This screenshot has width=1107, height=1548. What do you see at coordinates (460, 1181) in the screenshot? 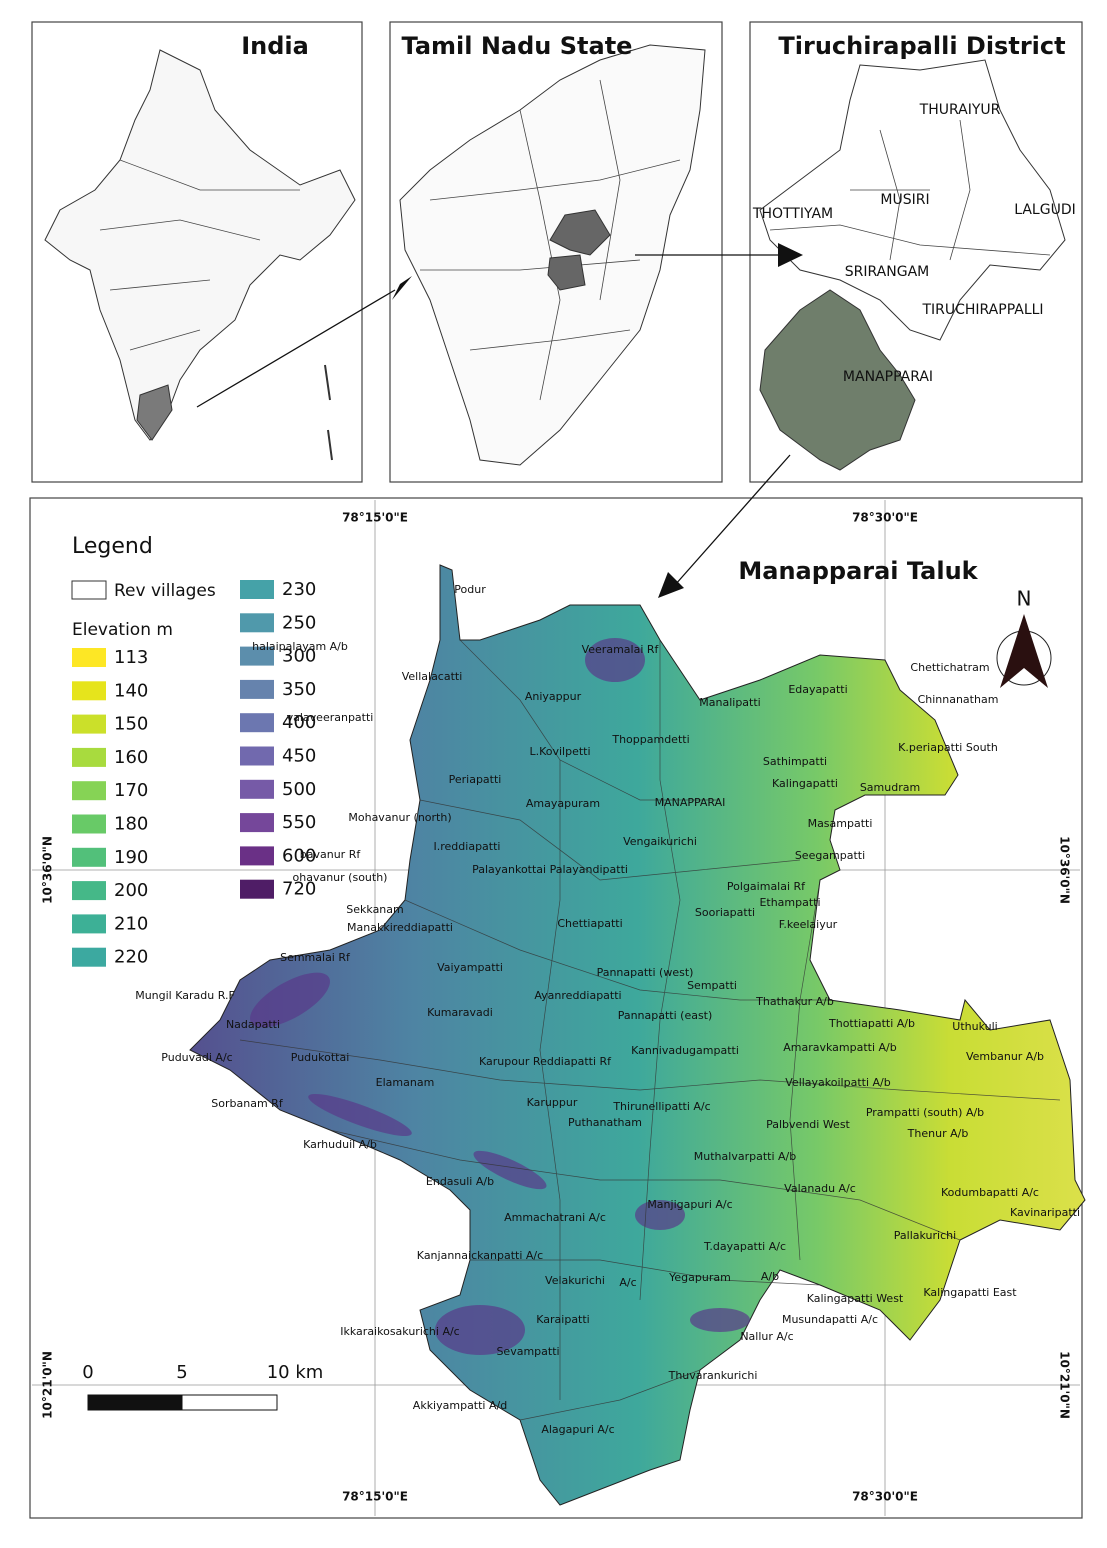
I see `village-label: Endasuli A/b` at bounding box center [460, 1181].